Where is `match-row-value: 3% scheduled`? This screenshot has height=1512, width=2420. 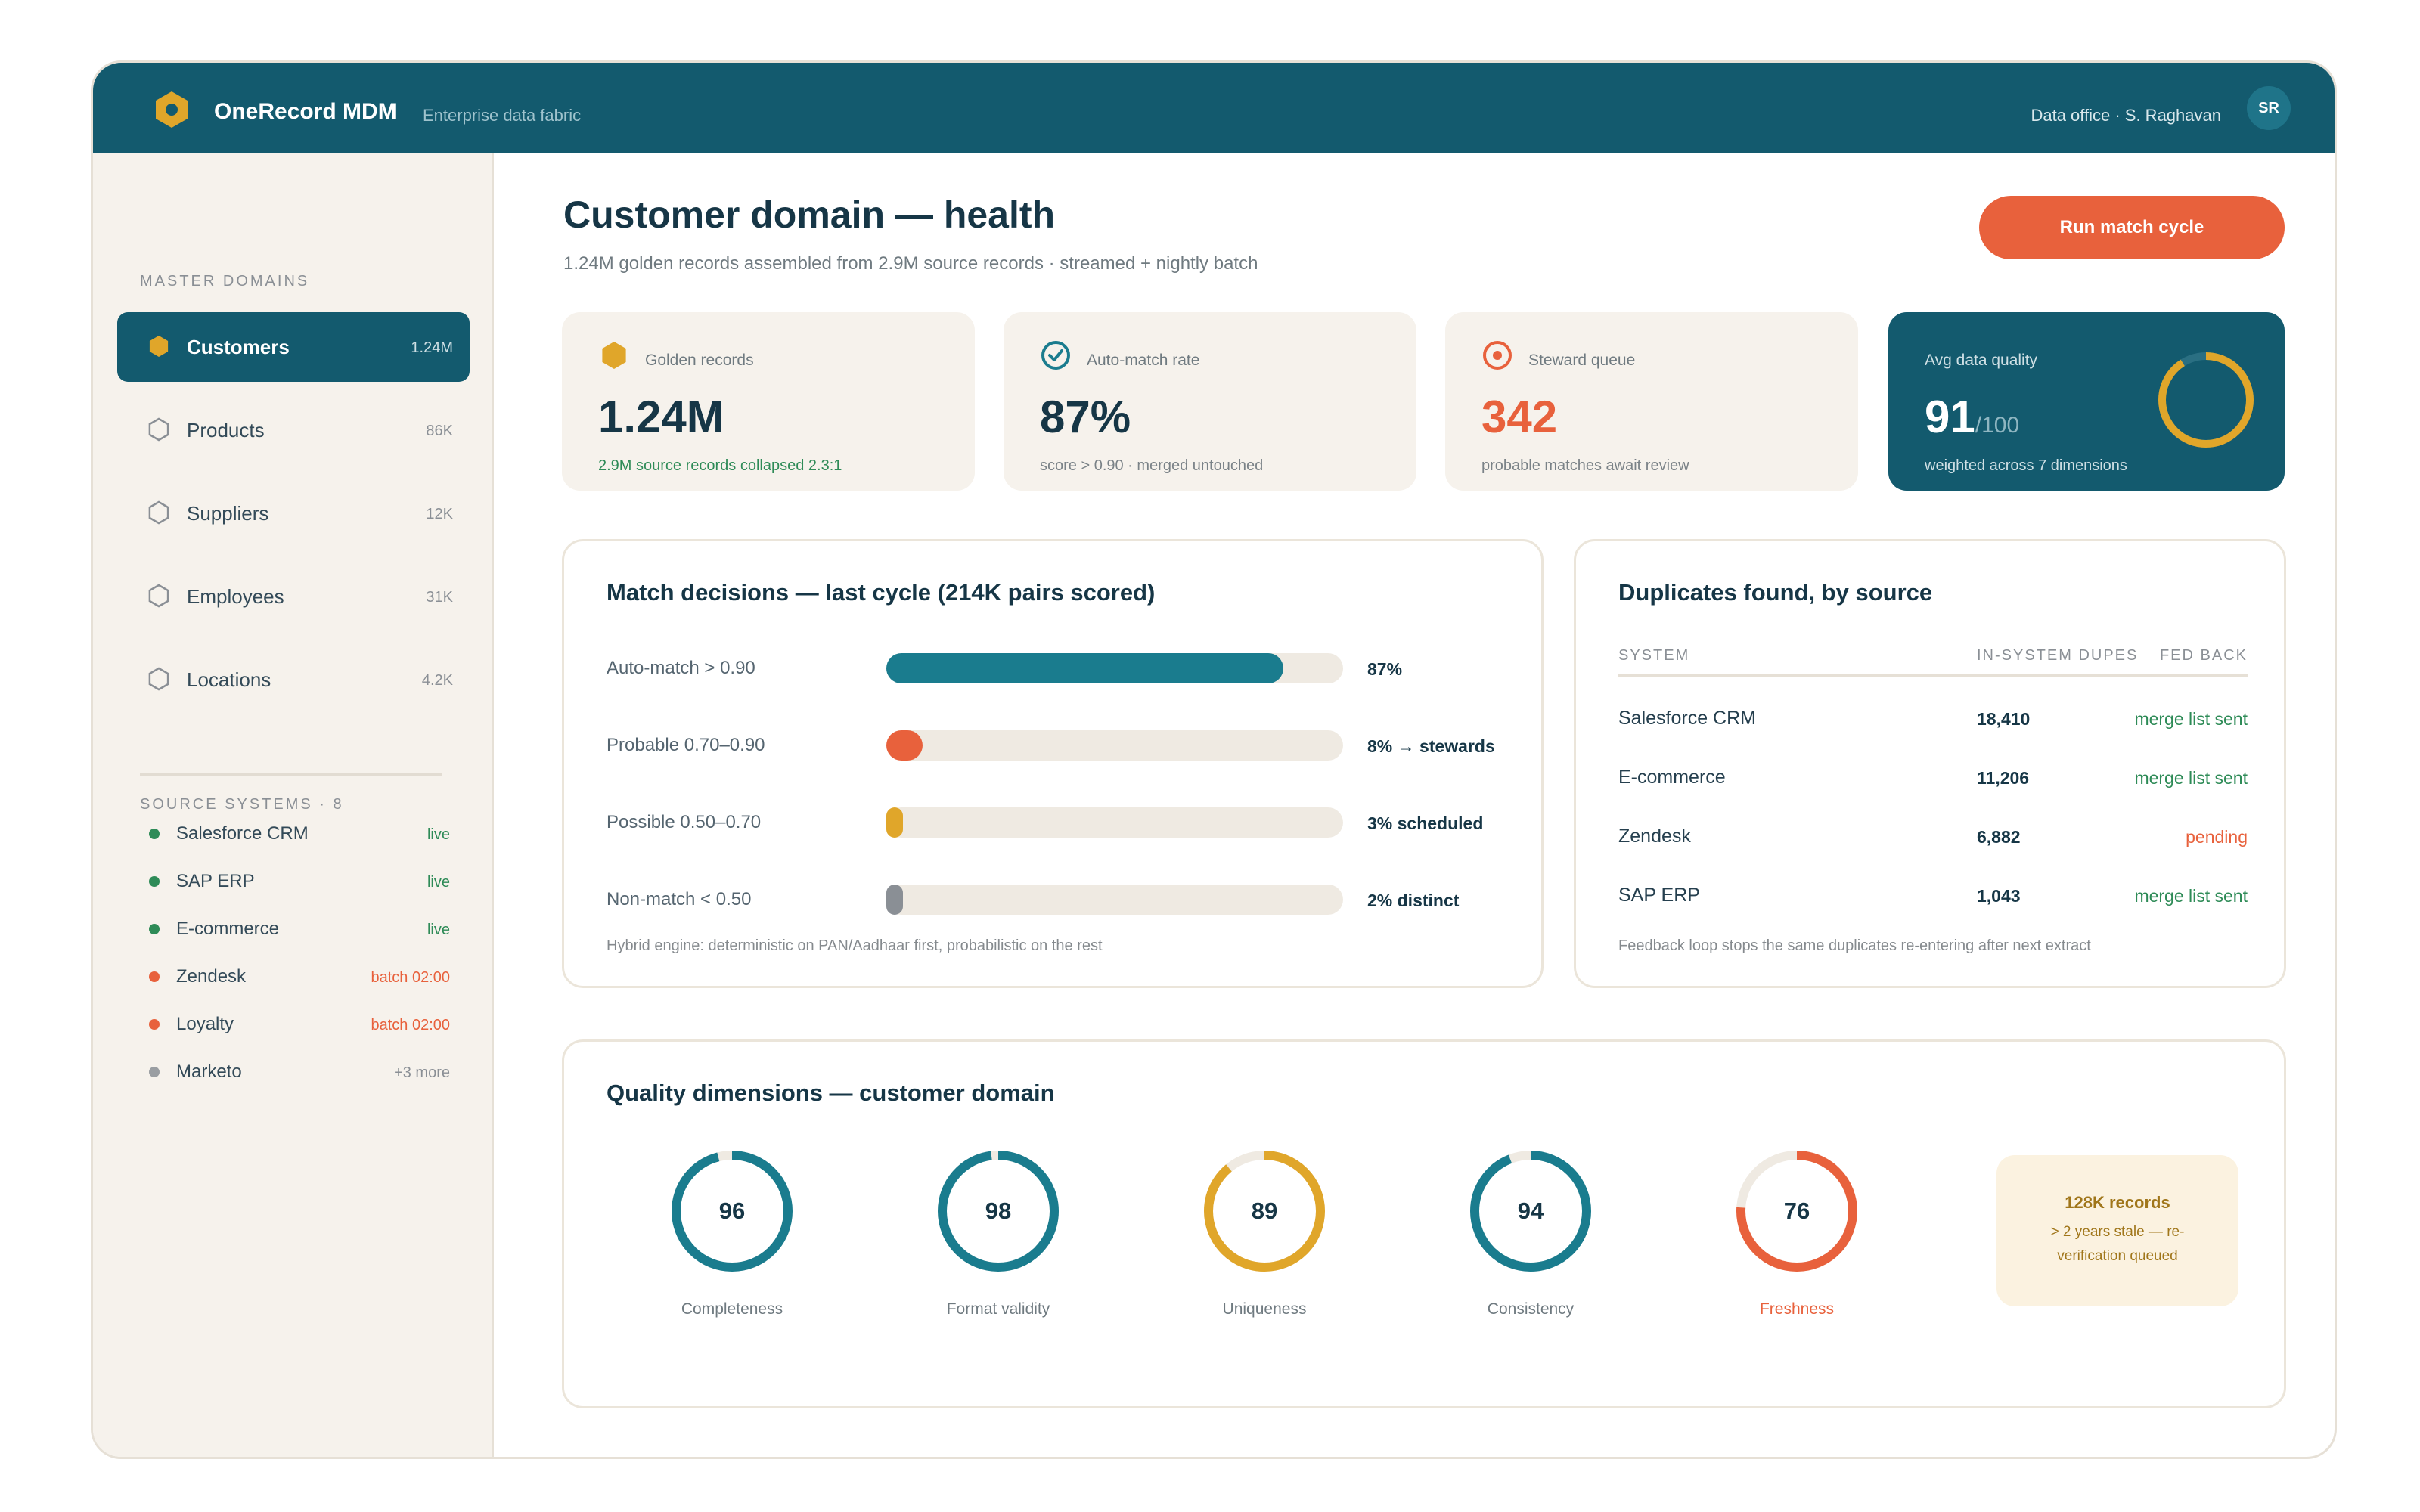 match-row-value: 3% scheduled is located at coordinates (1425, 823).